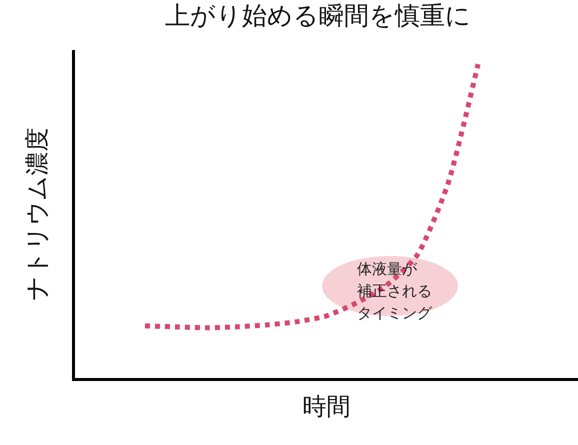  Describe the element at coordinates (317, 15) in the screenshot. I see `chart-title: 上がり始める瞬間を慎重に` at that location.